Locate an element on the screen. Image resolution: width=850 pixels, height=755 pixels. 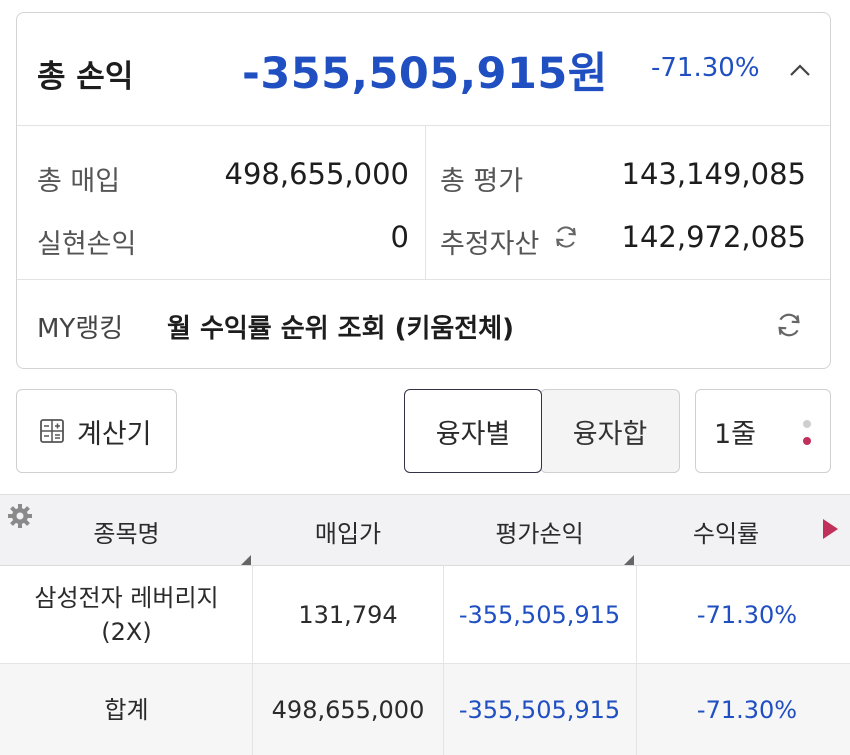
realized-profit-value: 0 is located at coordinates (399, 237).